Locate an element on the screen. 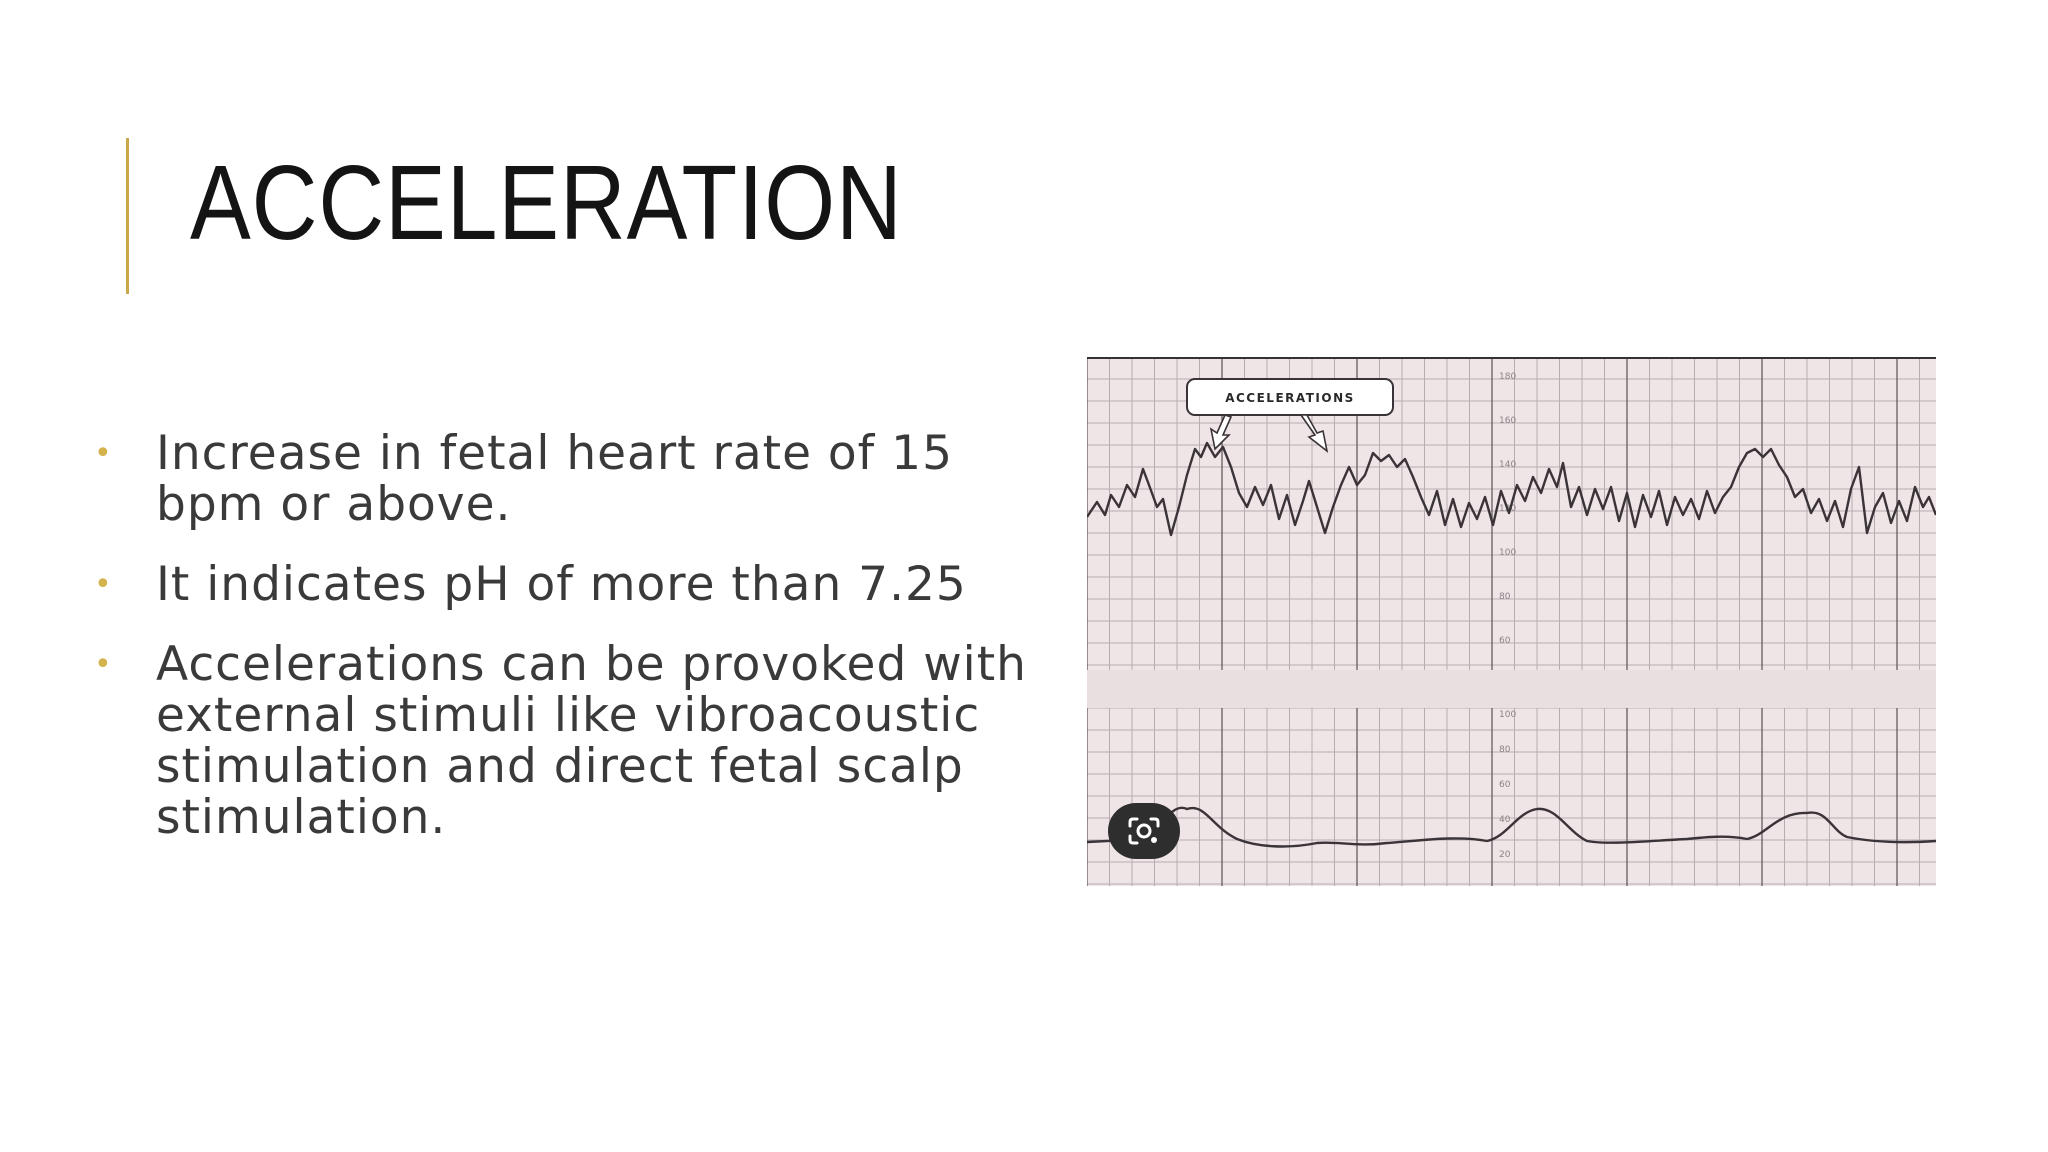 This screenshot has height=1152, width=2048. slide-title: ACCELERATION is located at coordinates (546, 203).